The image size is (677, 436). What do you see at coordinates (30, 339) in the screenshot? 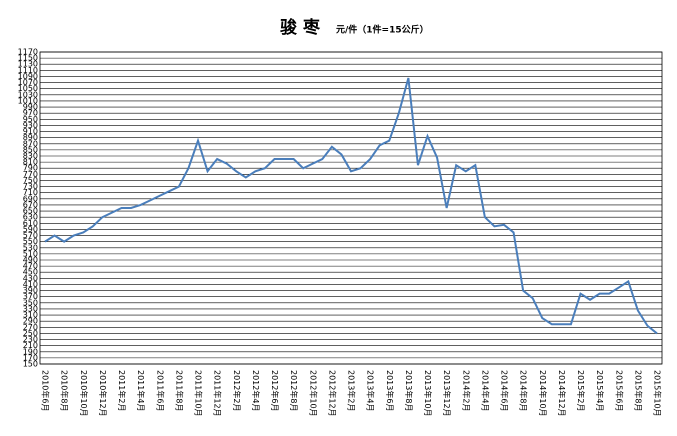
I see `y-tick-label: 230` at bounding box center [30, 339].